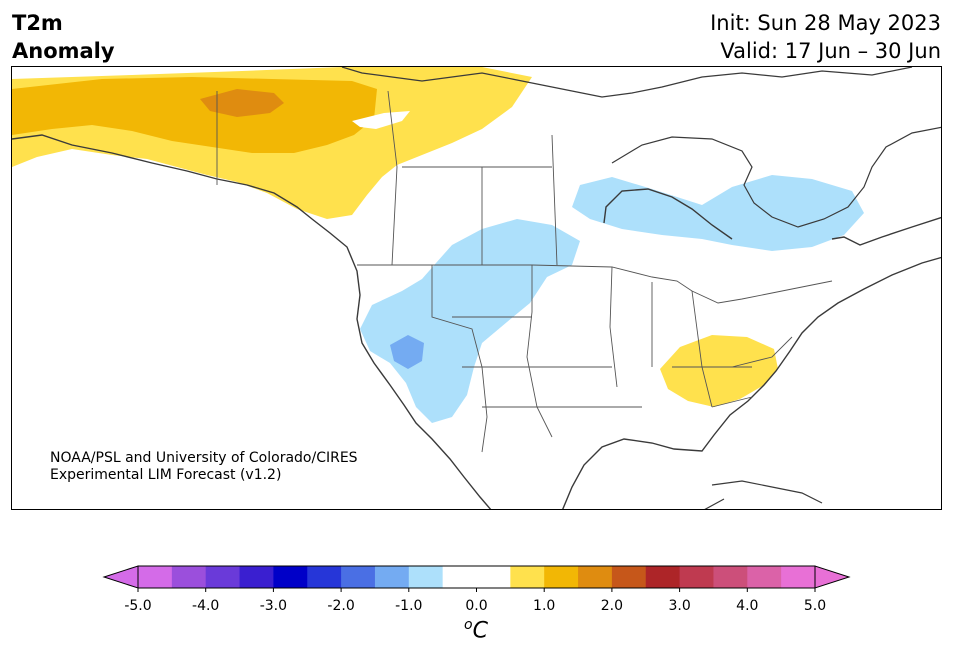  I want to click on warm-anomaly-alaska-inner, so click(194, 115).